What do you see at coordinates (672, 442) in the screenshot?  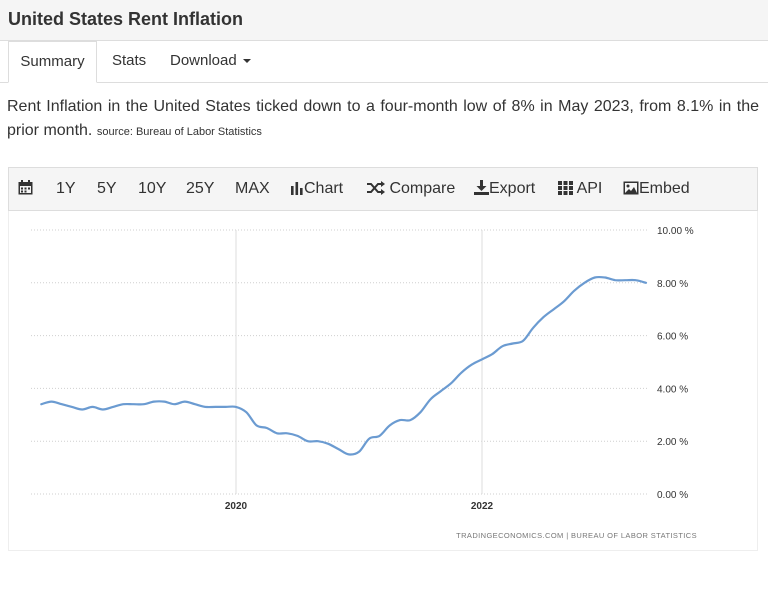 I see `y-tick-label: 2.00 %` at bounding box center [672, 442].